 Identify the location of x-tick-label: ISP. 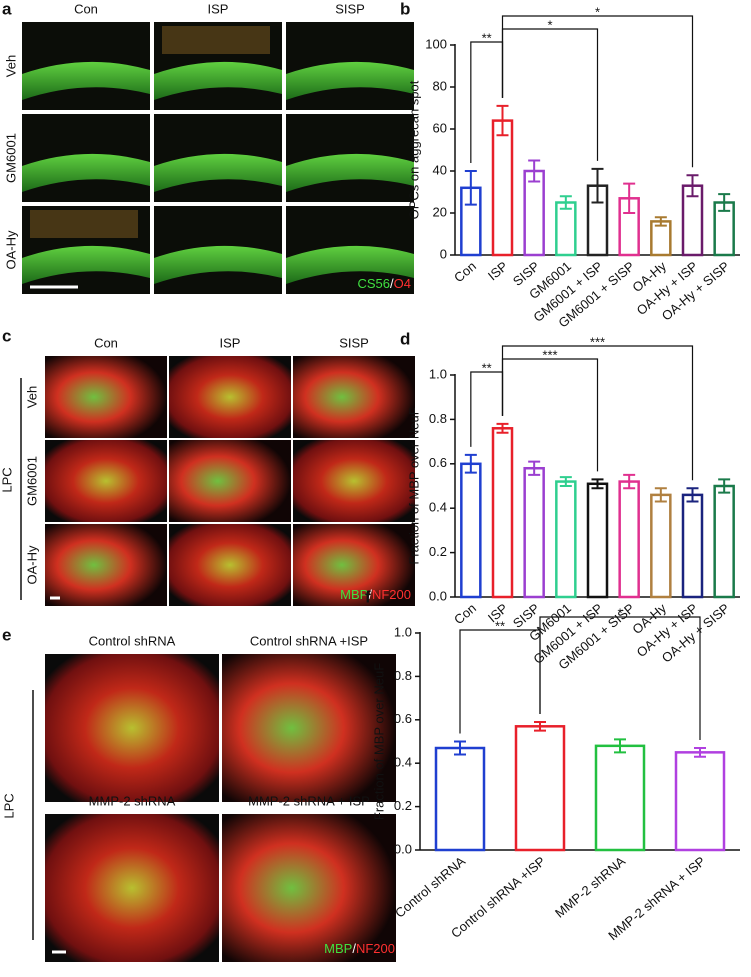
(498, 270).